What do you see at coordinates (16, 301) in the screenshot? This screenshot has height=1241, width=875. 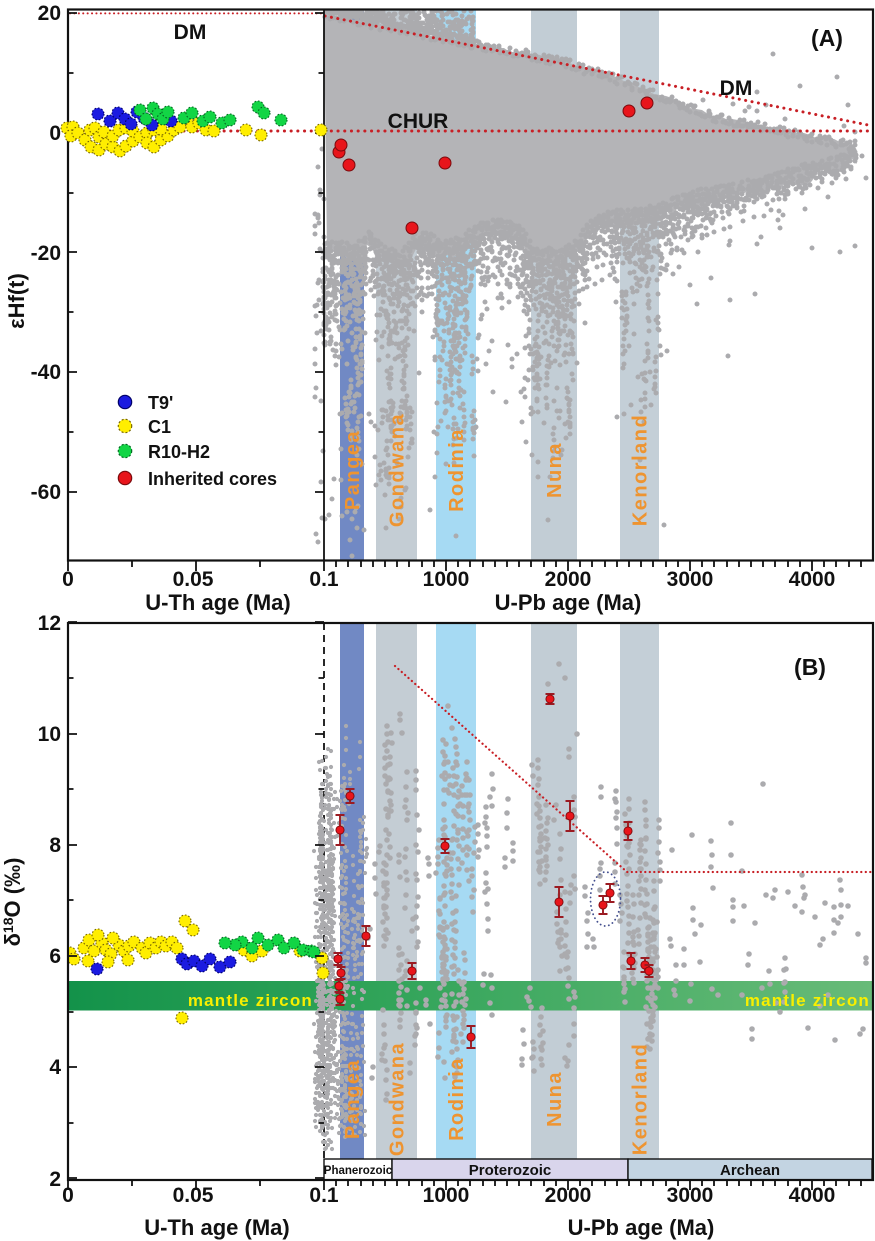 I see `svg-text: εHf(t)` at bounding box center [16, 301].